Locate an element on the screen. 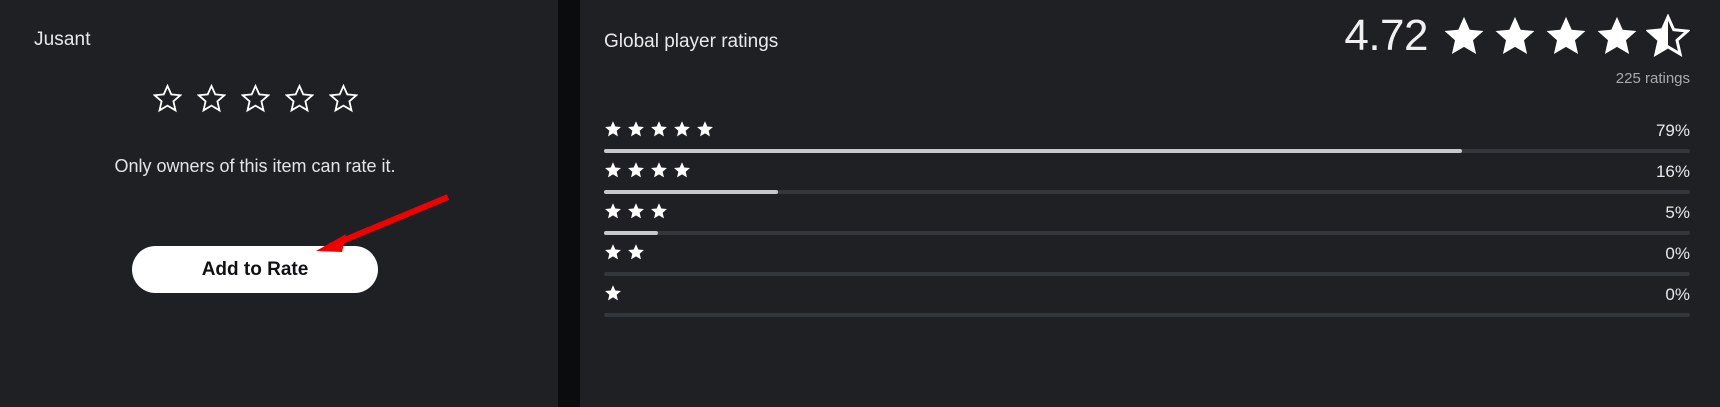 This screenshot has width=1720, height=407. rate-restriction-note: Only owners of this item can rate it. is located at coordinates (255, 166).